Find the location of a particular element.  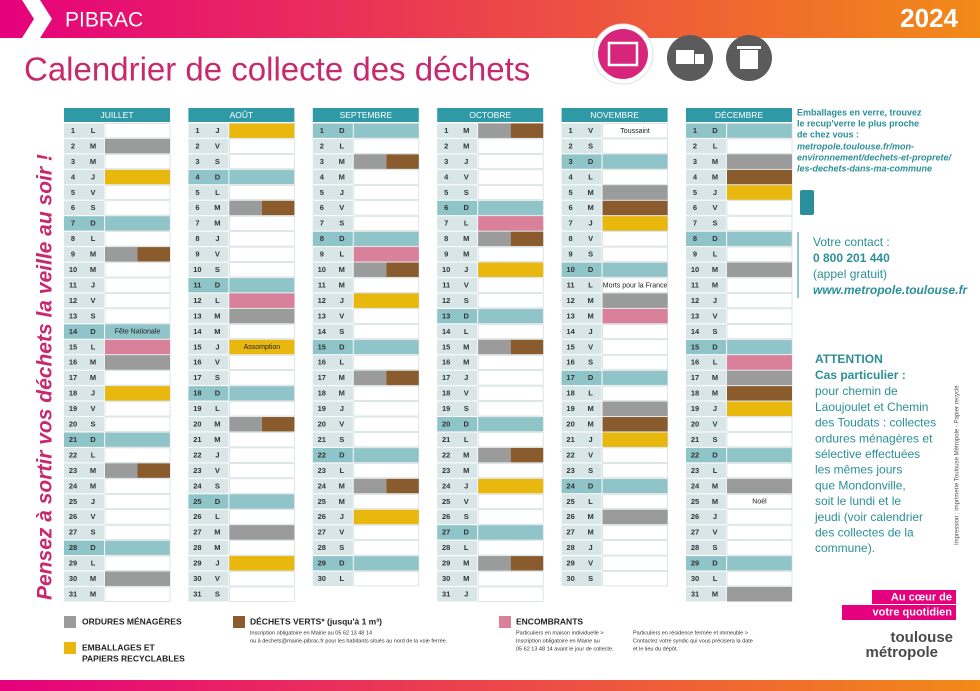

holiday: Morts pour la France is located at coordinates (635, 285).